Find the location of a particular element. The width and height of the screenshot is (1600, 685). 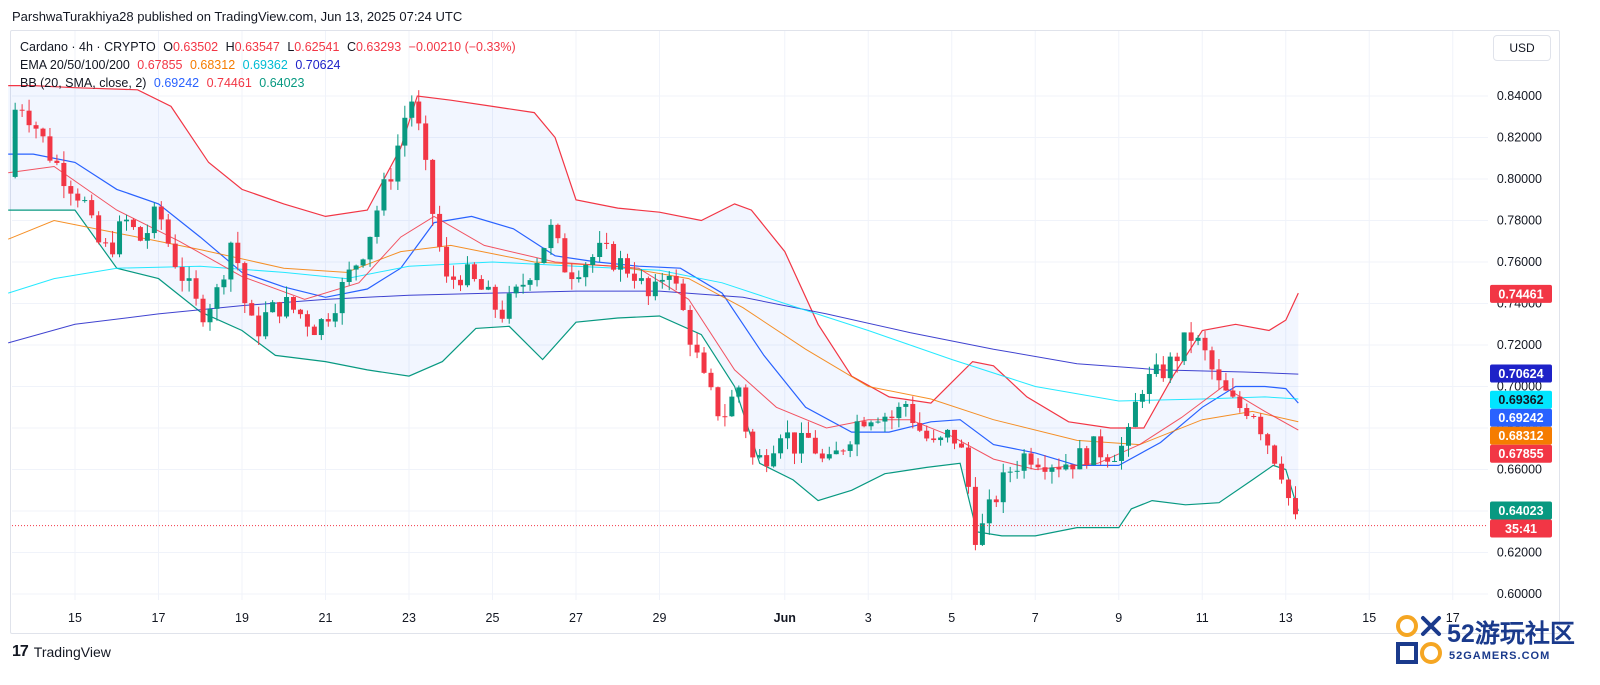

y-tick-label-0: 0.84000 is located at coordinates (1519, 96).